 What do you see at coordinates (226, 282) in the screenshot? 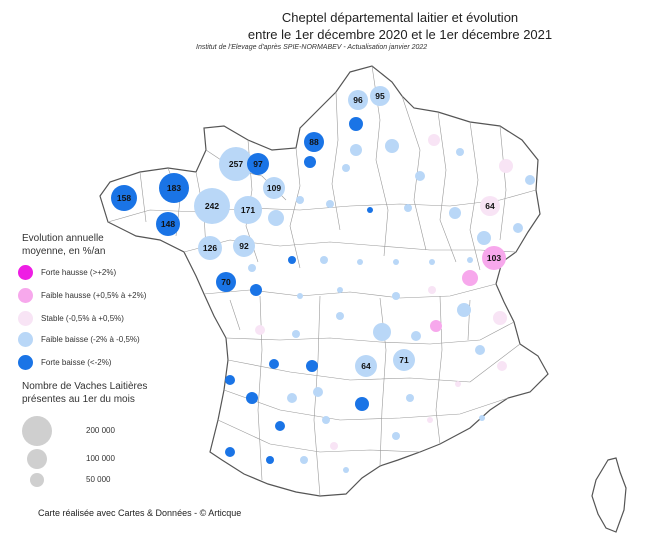
I see `department-bubble-label: 70` at bounding box center [226, 282].